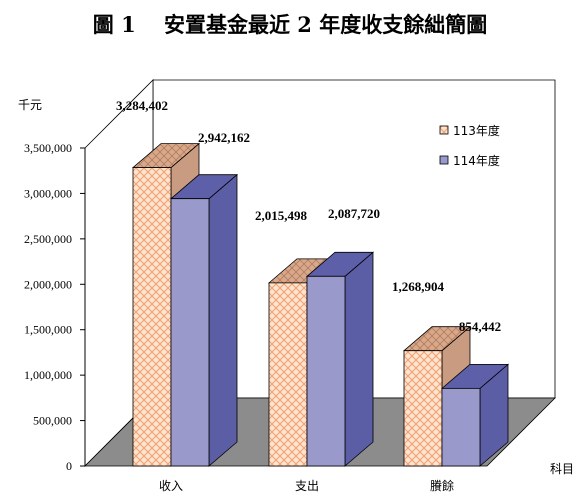 This screenshot has height=498, width=583. Describe the element at coordinates (469, 145) in the screenshot. I see `legend: 113年度 114年度` at that location.